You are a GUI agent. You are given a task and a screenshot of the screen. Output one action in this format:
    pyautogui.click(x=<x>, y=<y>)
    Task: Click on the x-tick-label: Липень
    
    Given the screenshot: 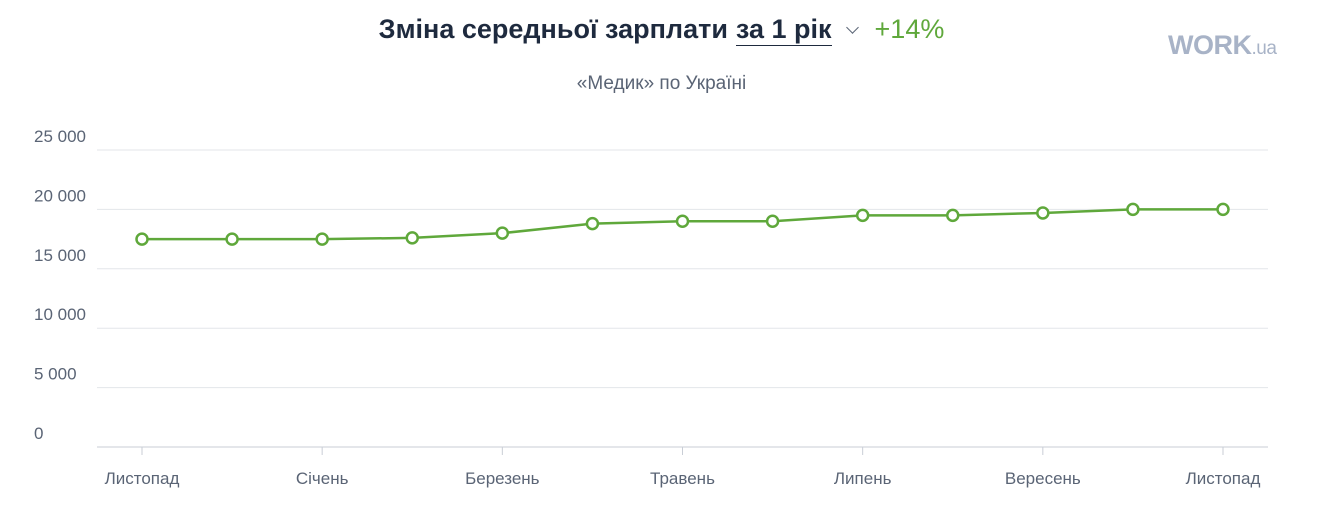 What is the action you would take?
    pyautogui.click(x=863, y=478)
    